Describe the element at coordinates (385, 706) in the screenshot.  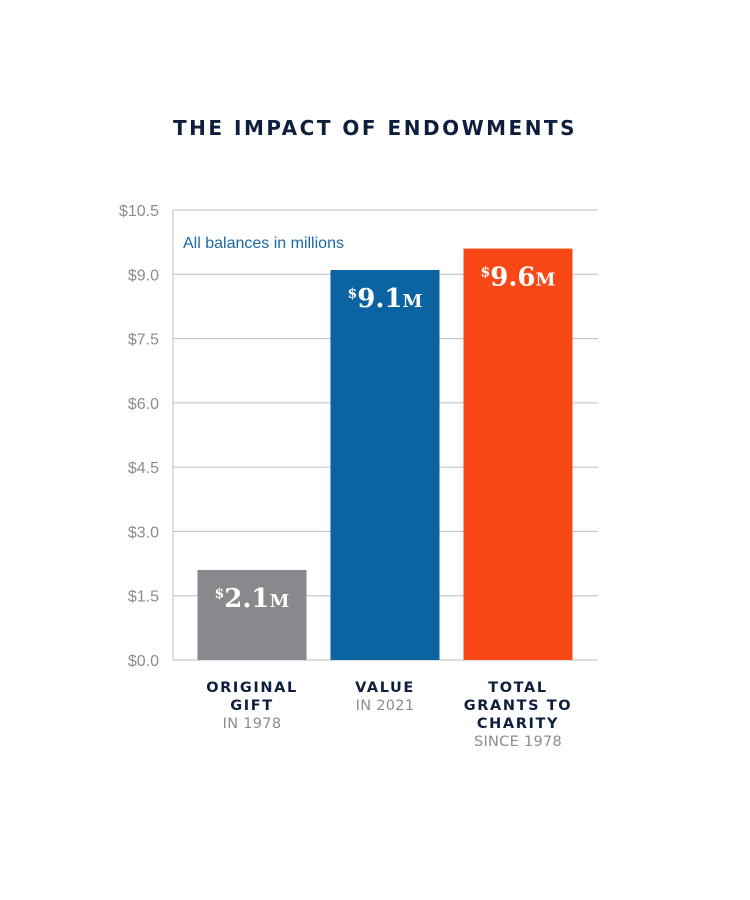
I see `category-sublabel: IN 2021` at that location.